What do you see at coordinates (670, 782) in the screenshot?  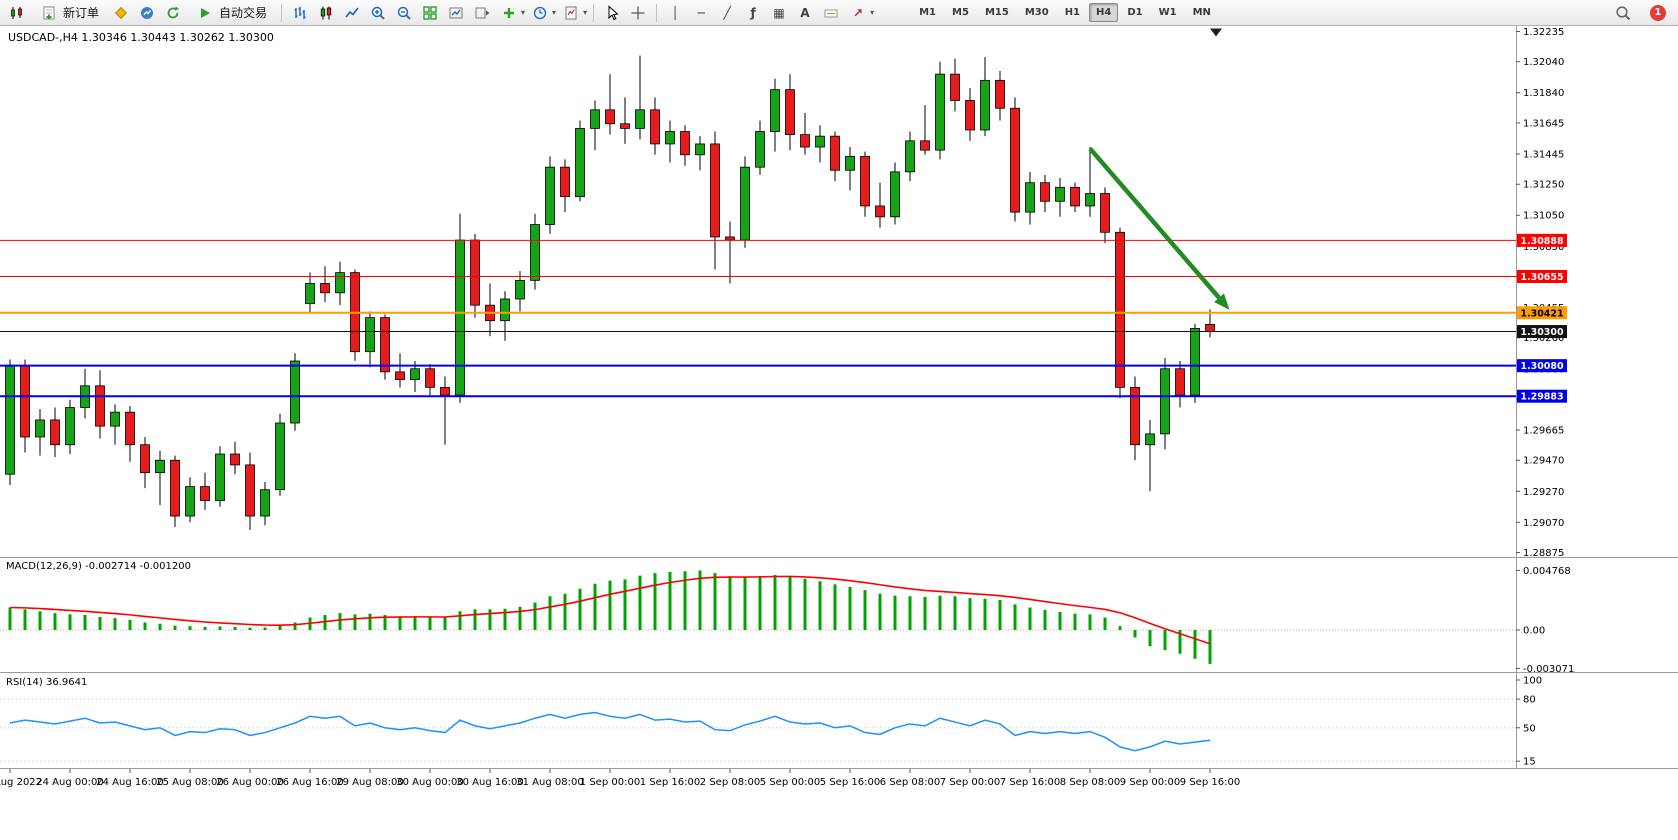 I see `time-axis-label: 1 Sep 16:00` at bounding box center [670, 782].